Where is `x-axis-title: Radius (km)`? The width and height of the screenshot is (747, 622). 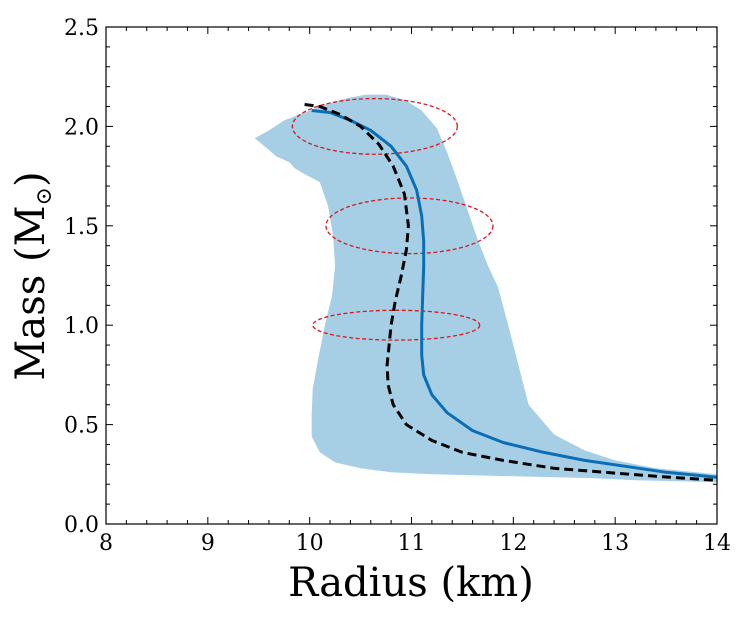 x-axis-title: Radius (km) is located at coordinates (411, 583).